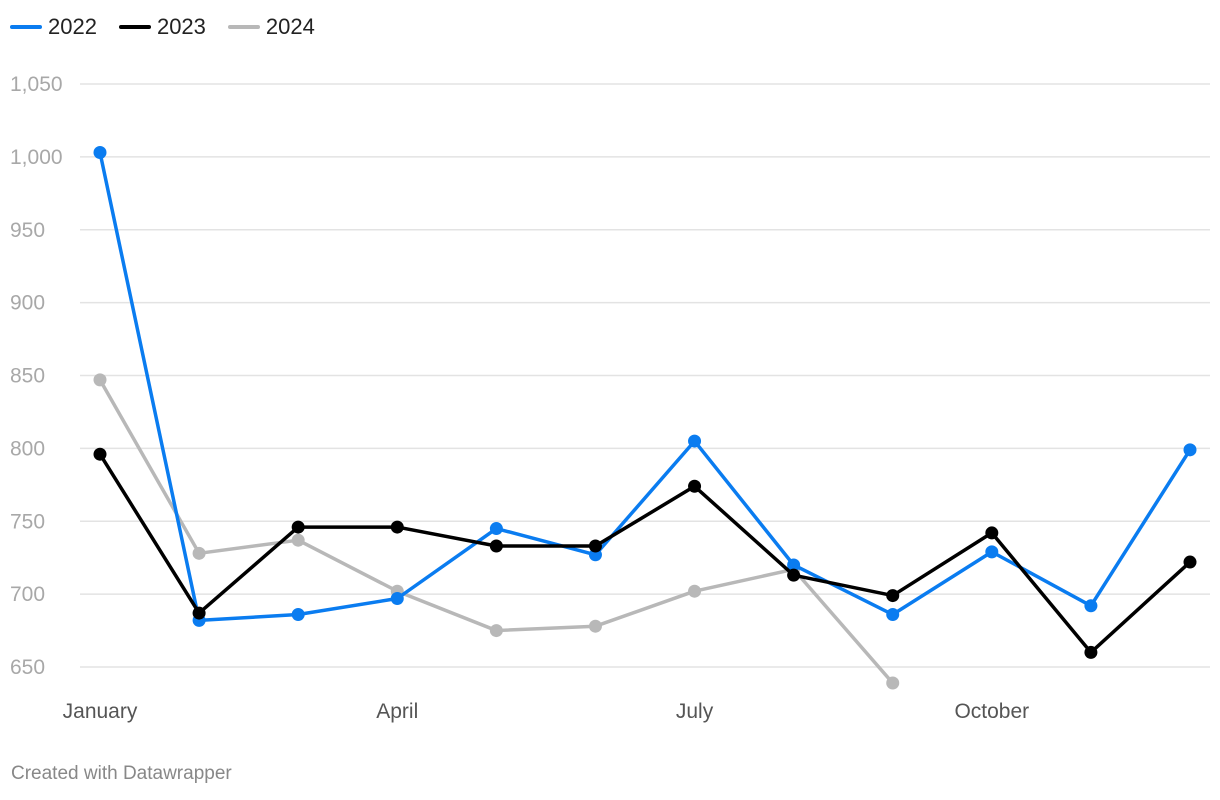  Describe the element at coordinates (27, 521) in the screenshot. I see `y-tick-label: 750` at that location.